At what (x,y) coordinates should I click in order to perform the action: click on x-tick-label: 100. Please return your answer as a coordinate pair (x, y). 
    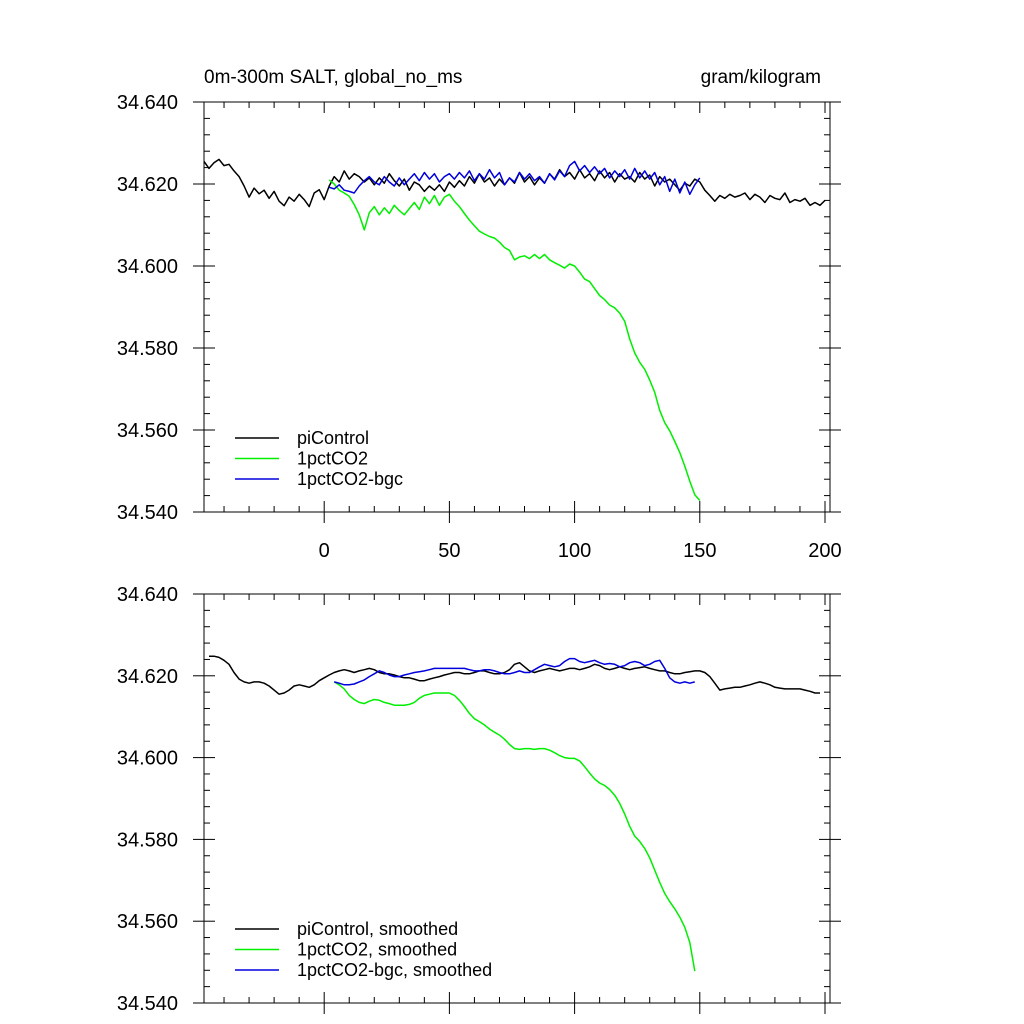
    Looking at the image, I should click on (574, 551).